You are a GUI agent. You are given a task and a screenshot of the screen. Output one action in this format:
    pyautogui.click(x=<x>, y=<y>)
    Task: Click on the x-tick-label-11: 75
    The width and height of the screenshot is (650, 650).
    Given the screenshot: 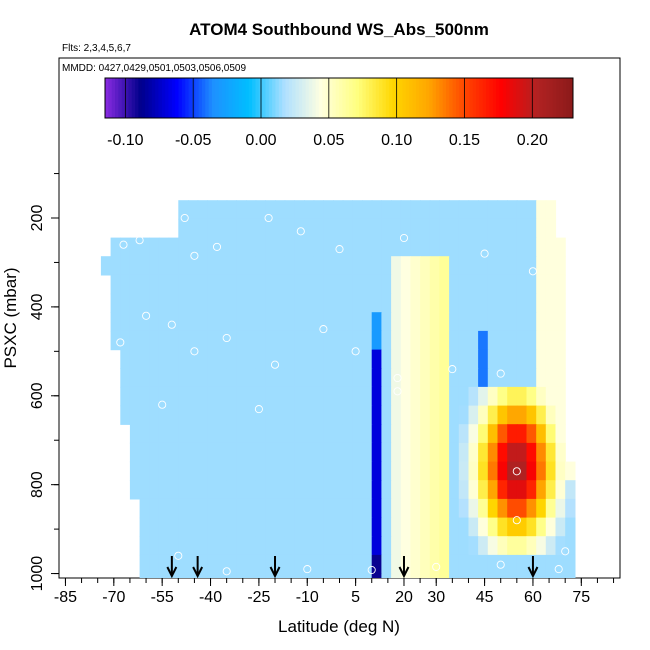 What is the action you would take?
    pyautogui.click(x=581, y=597)
    